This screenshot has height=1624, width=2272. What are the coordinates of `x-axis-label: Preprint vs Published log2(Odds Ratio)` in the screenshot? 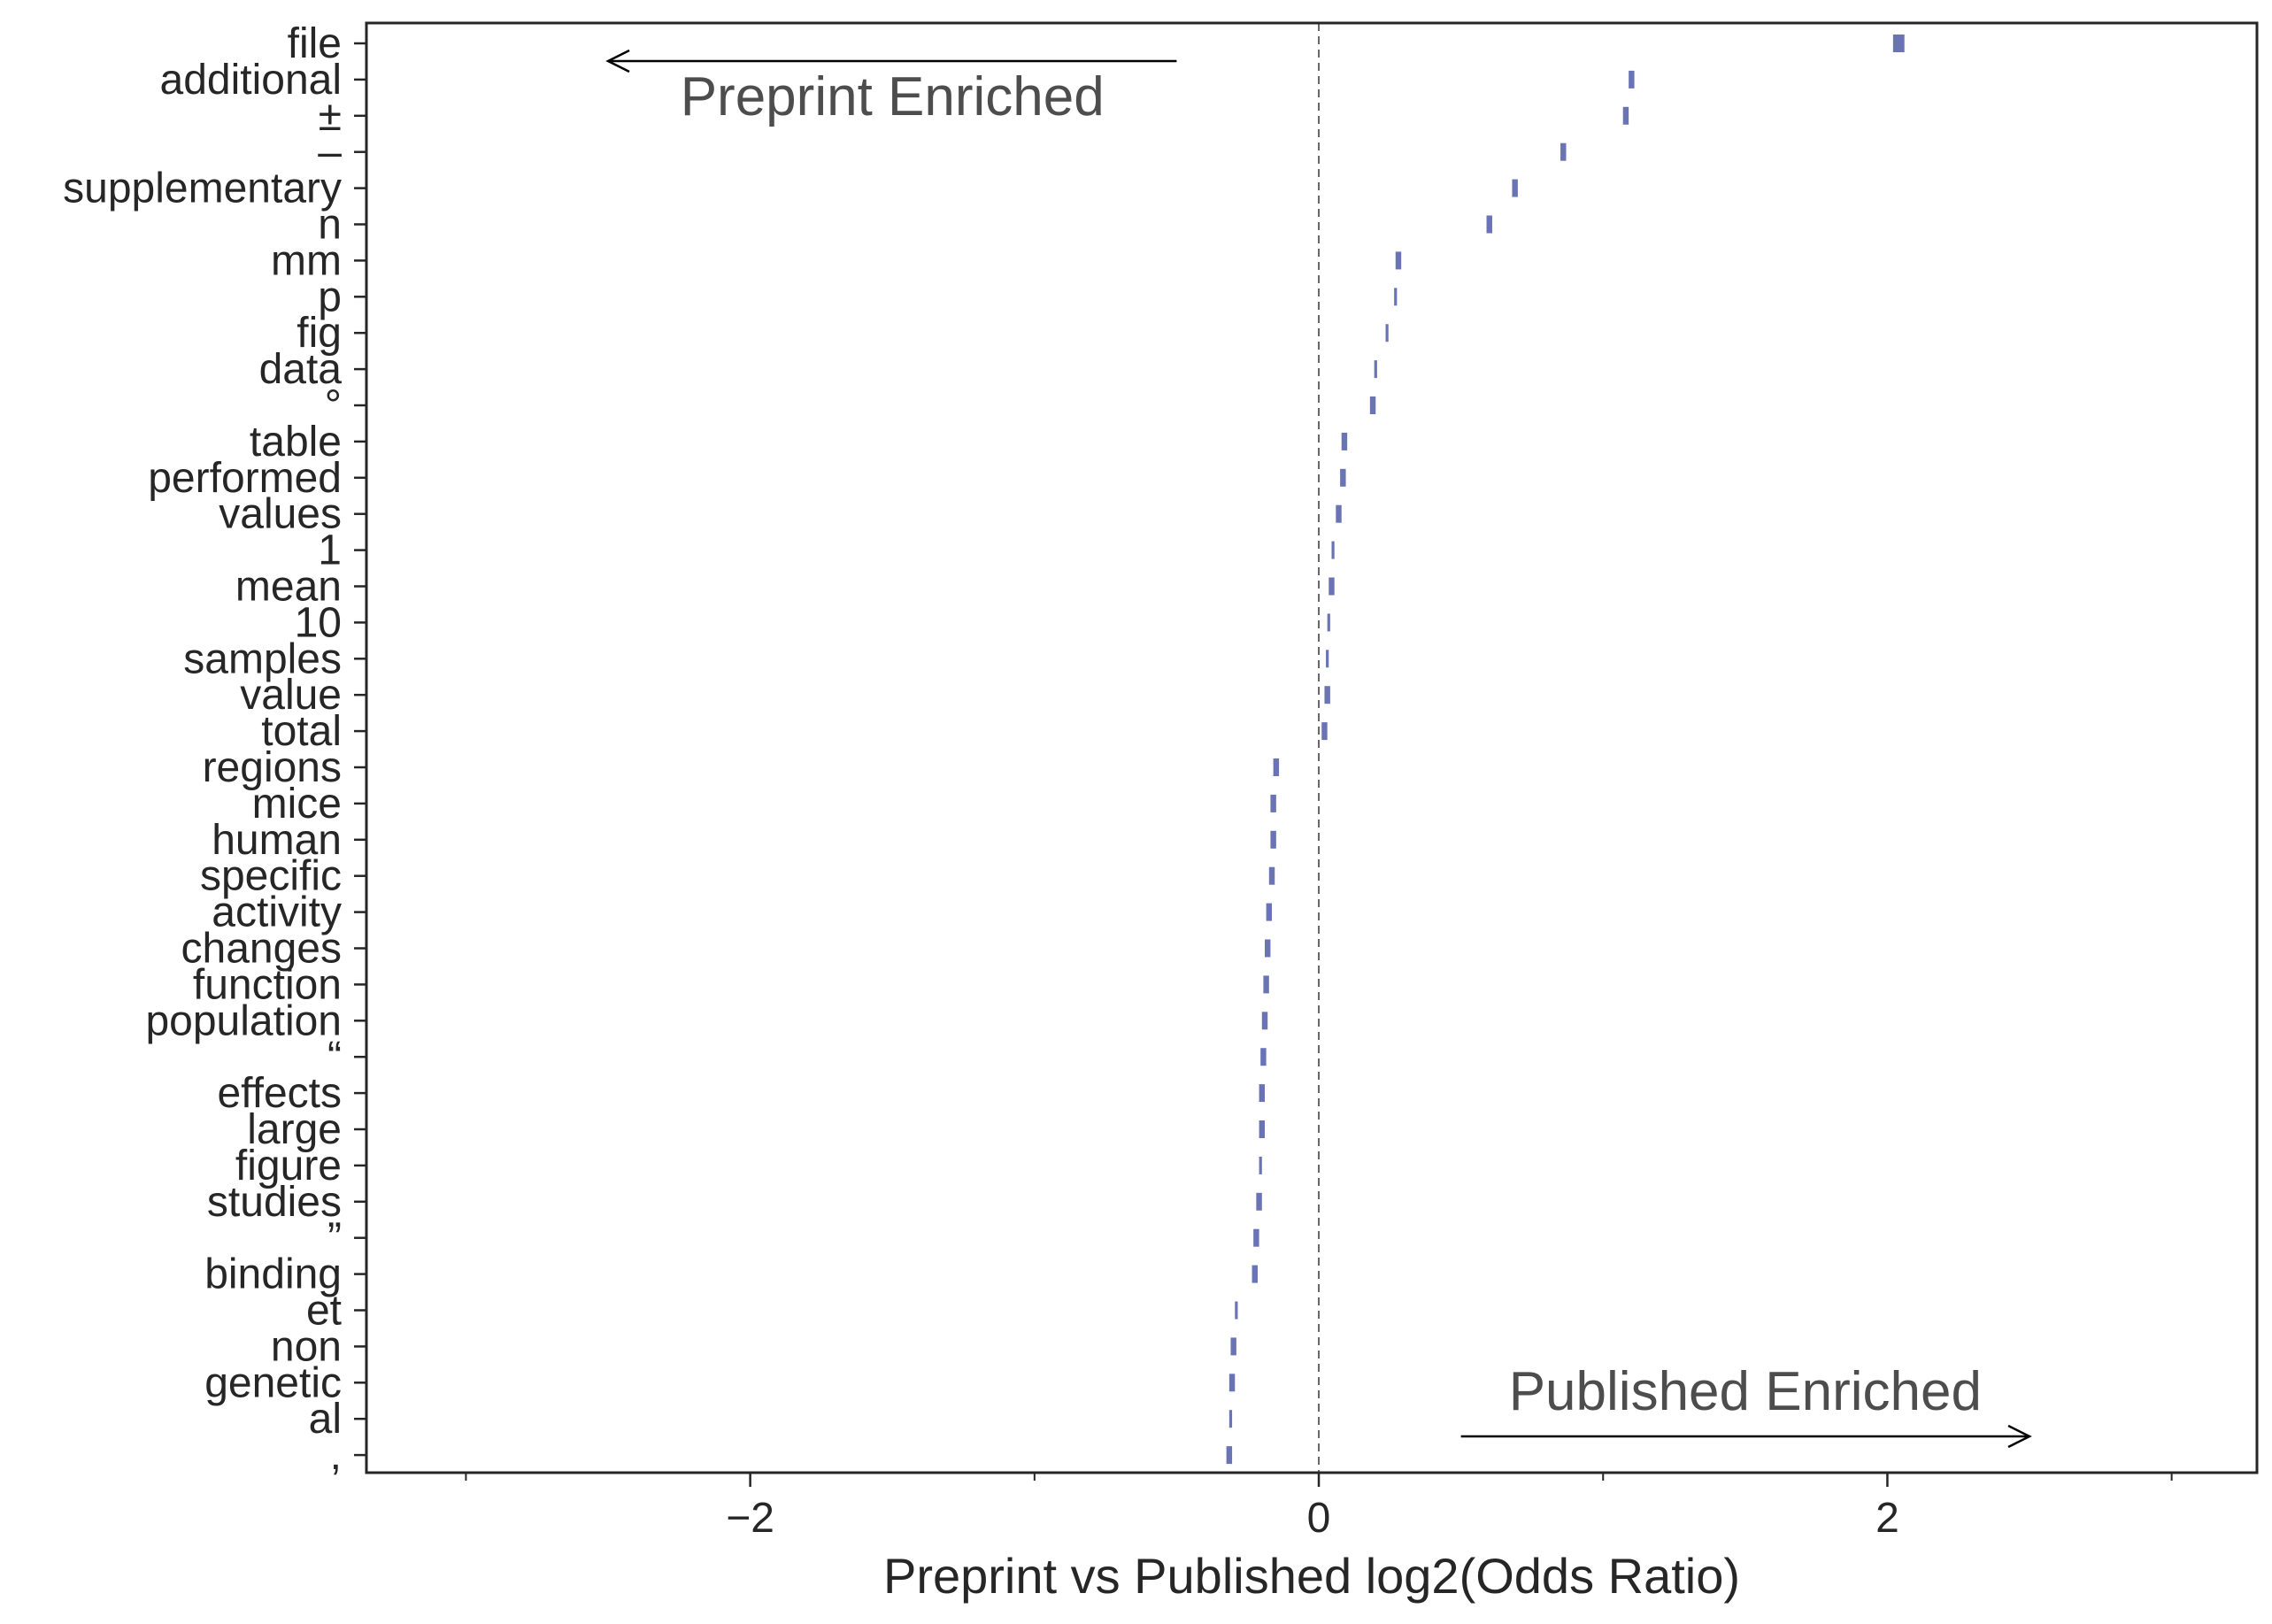 It's located at (1311, 1576).